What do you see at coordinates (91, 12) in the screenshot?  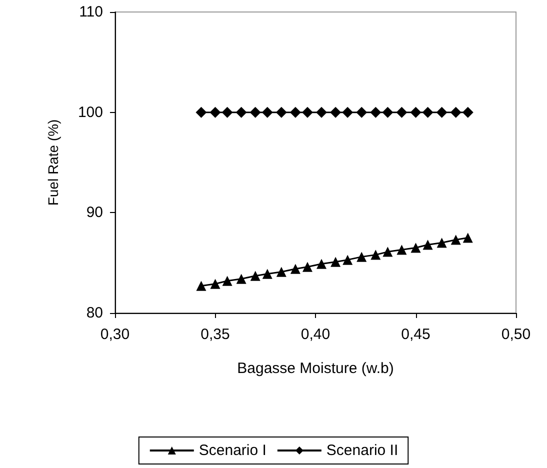 I see `y-tick-label: 110` at bounding box center [91, 12].